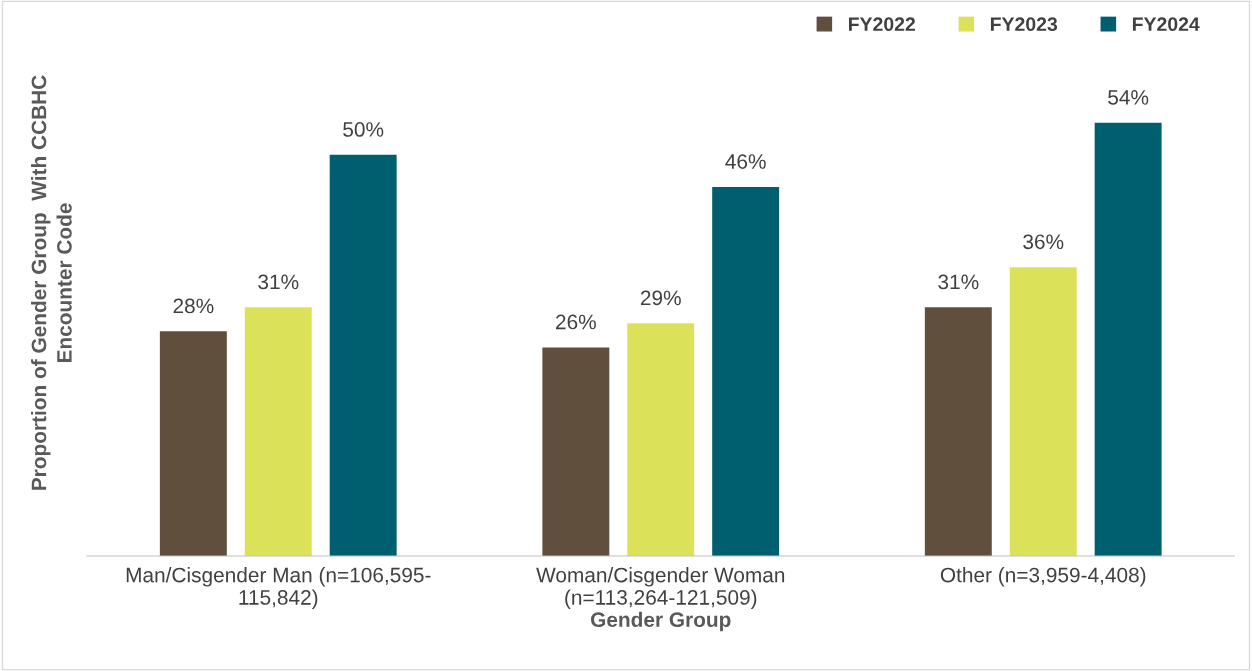  Describe the element at coordinates (660, 298) in the screenshot. I see `data-label: 29%` at that location.